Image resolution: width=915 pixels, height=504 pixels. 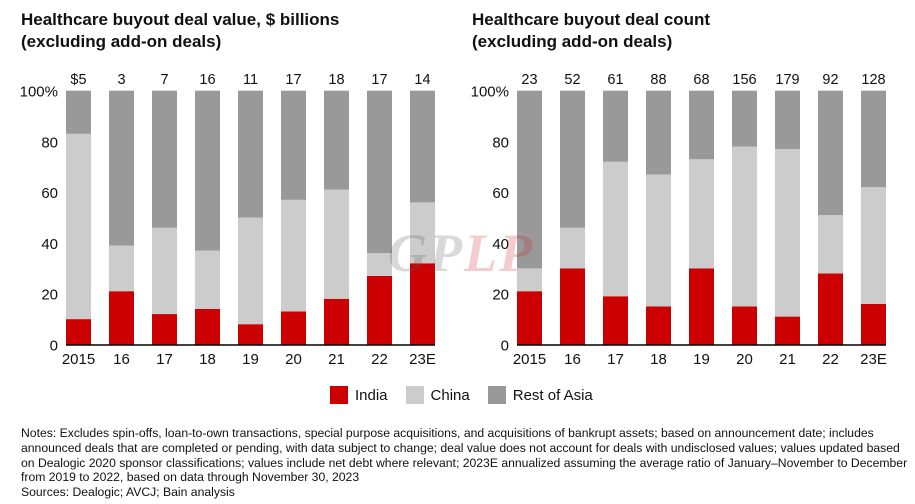 I want to click on bar-total-label: 7, so click(x=164, y=80).